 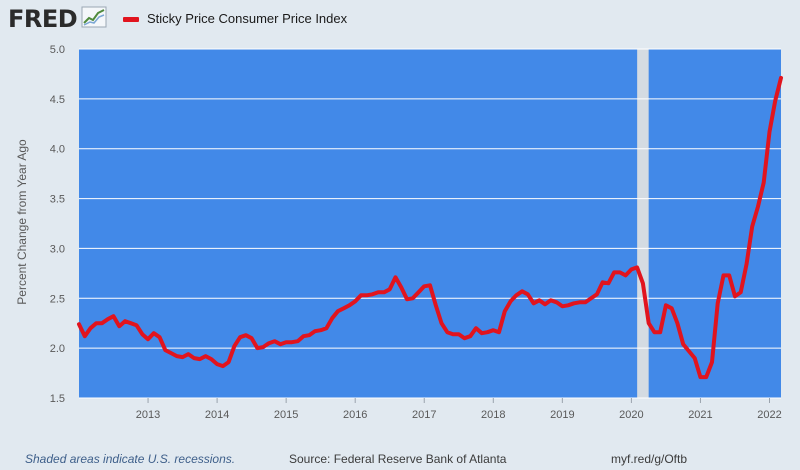 What do you see at coordinates (57, 299) in the screenshot?
I see `y-tick-label: 2.5` at bounding box center [57, 299].